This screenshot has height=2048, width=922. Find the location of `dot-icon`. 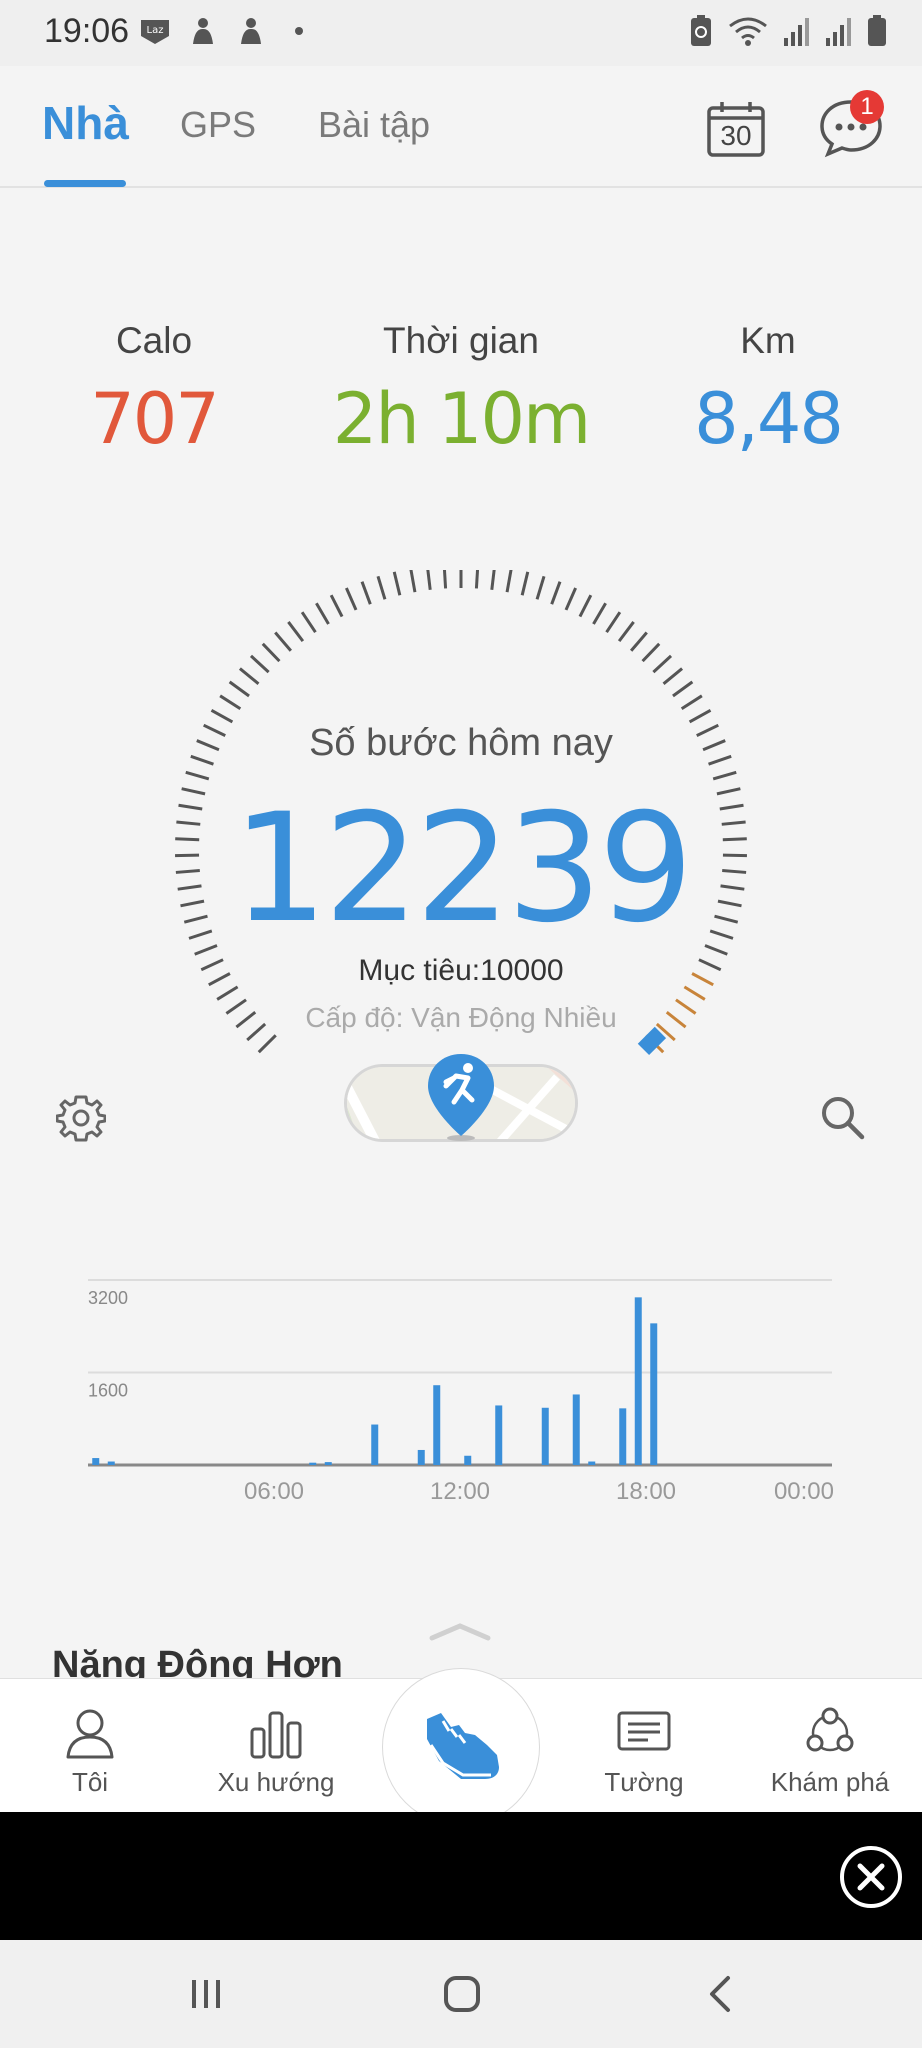

dot-icon is located at coordinates (299, 31).